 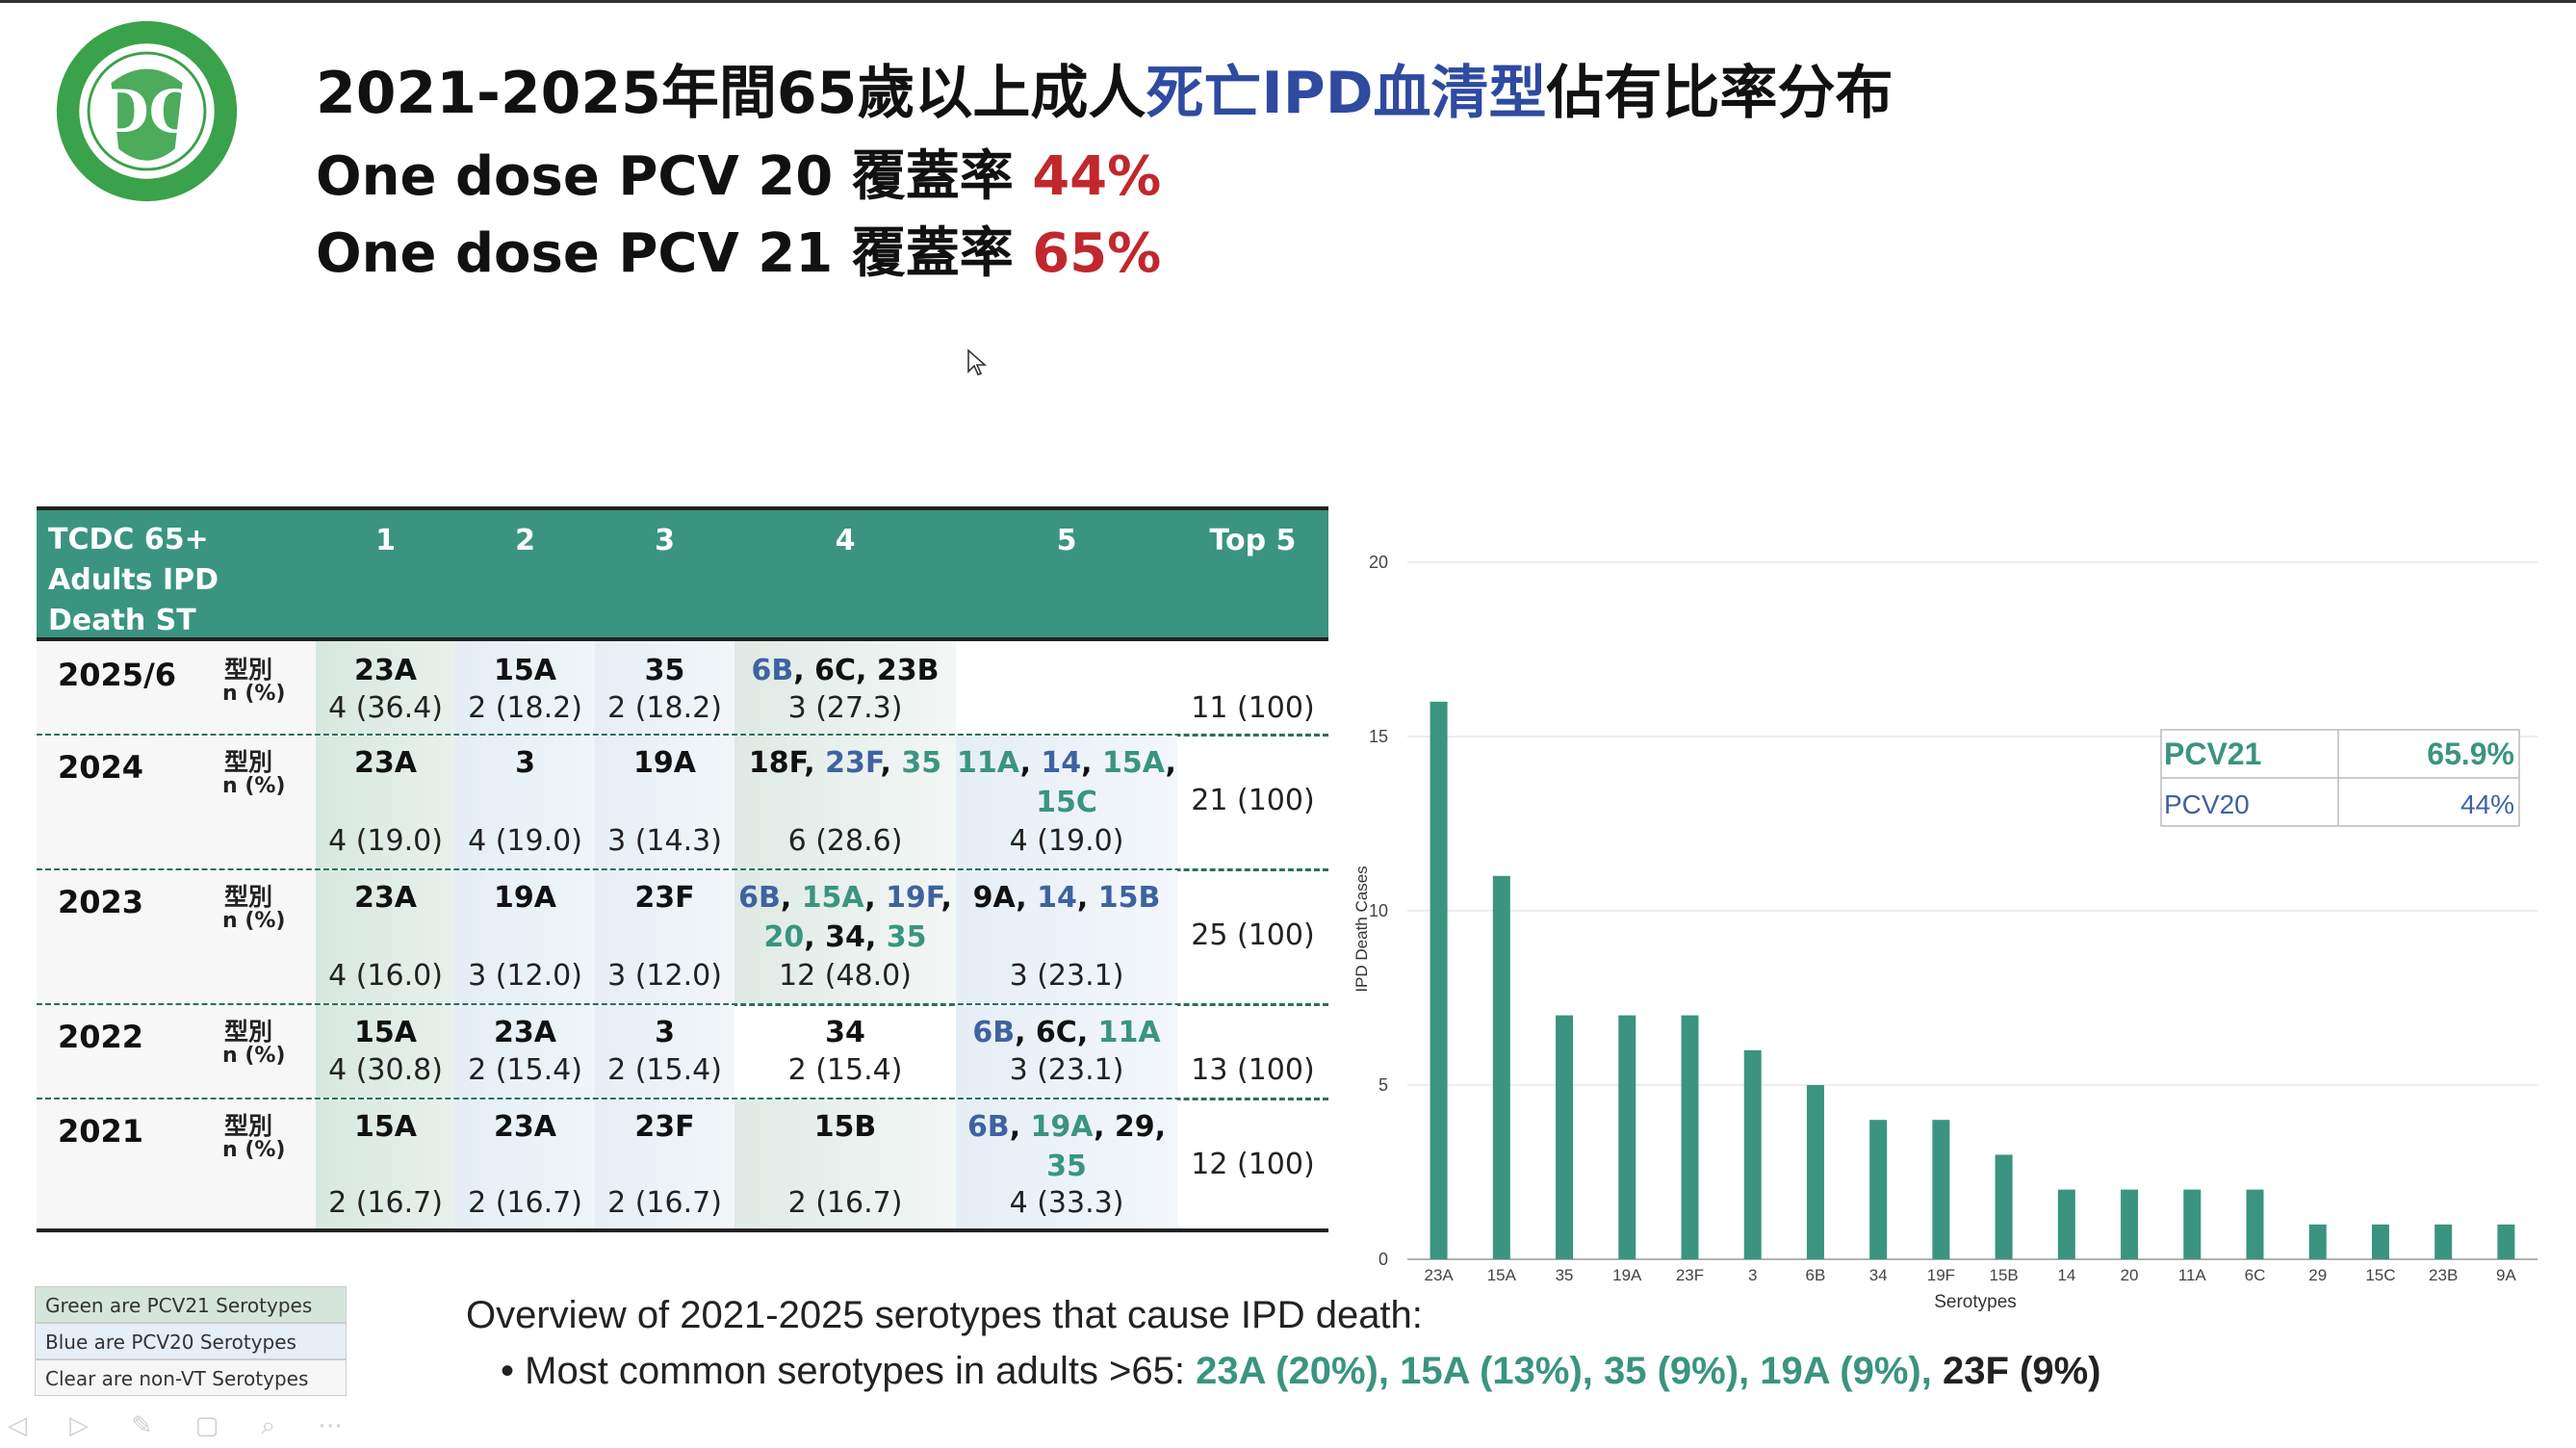 What do you see at coordinates (845, 1127) in the screenshot?
I see `serotype-cell: 15B` at bounding box center [845, 1127].